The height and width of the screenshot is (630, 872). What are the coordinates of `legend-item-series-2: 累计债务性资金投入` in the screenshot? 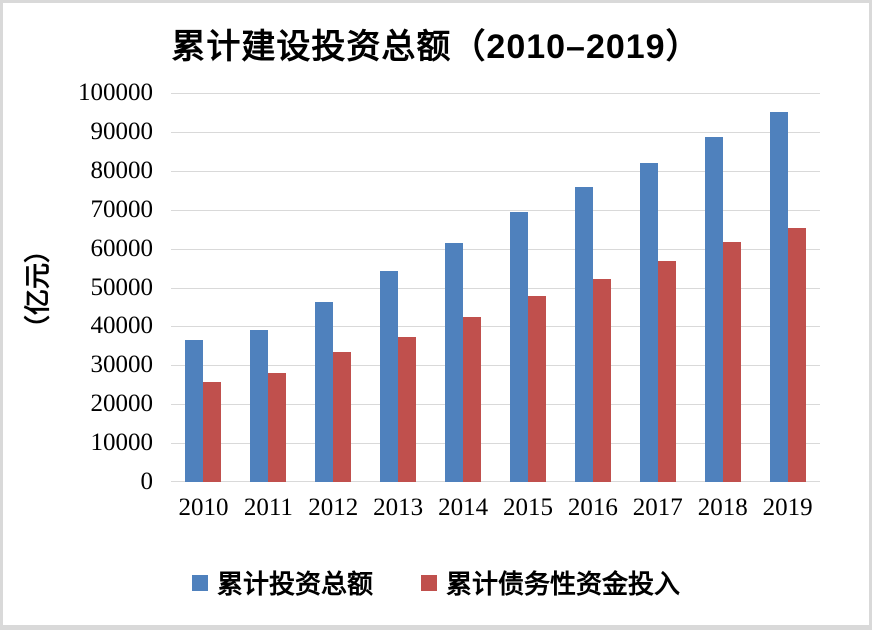 It's located at (550, 582).